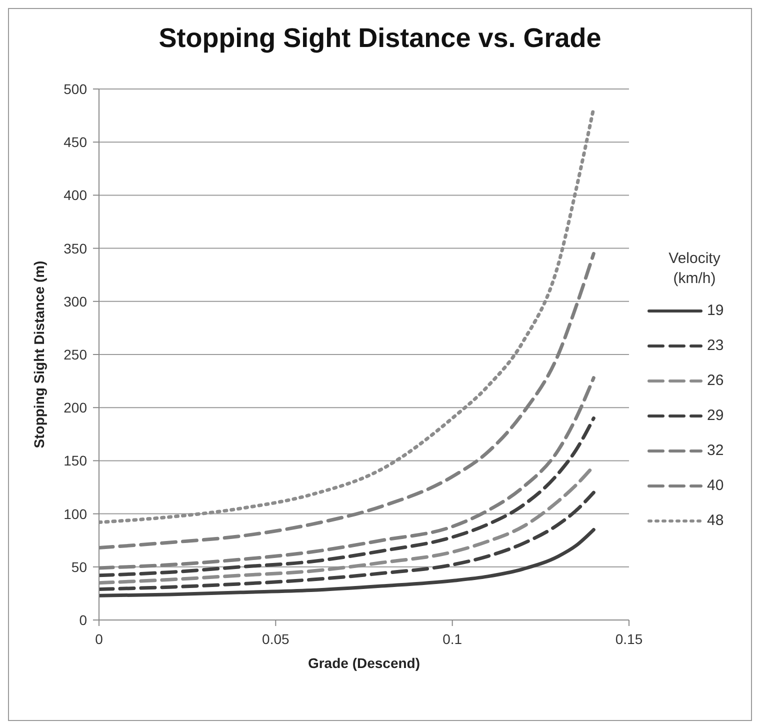  I want to click on legend-title: Velocity (km/h), so click(695, 269).